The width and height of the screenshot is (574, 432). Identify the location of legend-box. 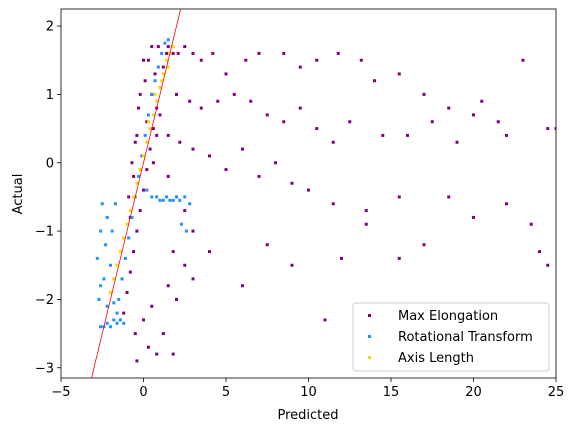
(451, 337).